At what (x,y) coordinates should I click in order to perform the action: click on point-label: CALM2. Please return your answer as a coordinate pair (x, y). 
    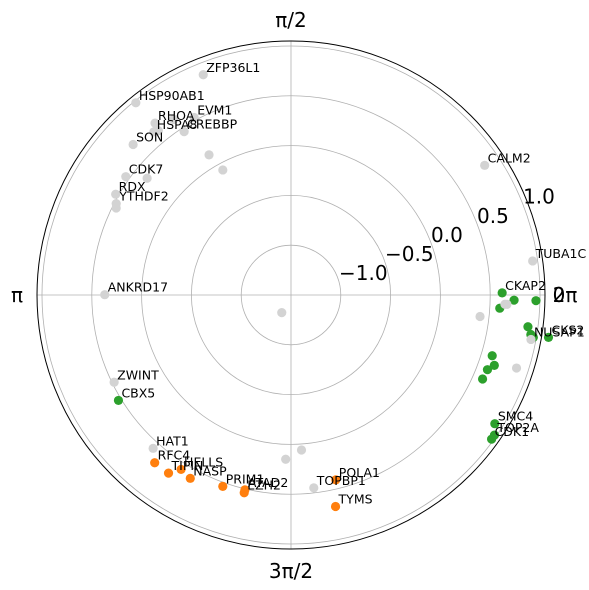
    Looking at the image, I should click on (509, 157).